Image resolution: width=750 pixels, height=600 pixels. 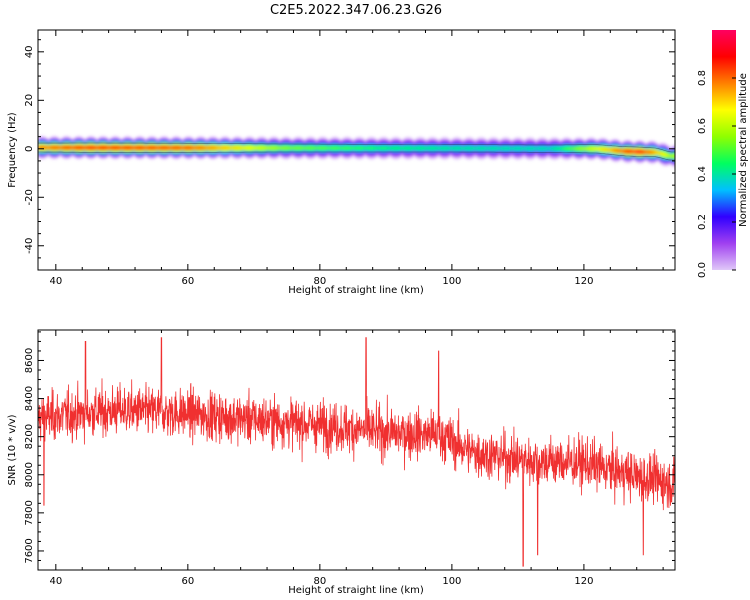 What do you see at coordinates (702, 126) in the screenshot?
I see `colorbar-tick-label: 0.6` at bounding box center [702, 126].